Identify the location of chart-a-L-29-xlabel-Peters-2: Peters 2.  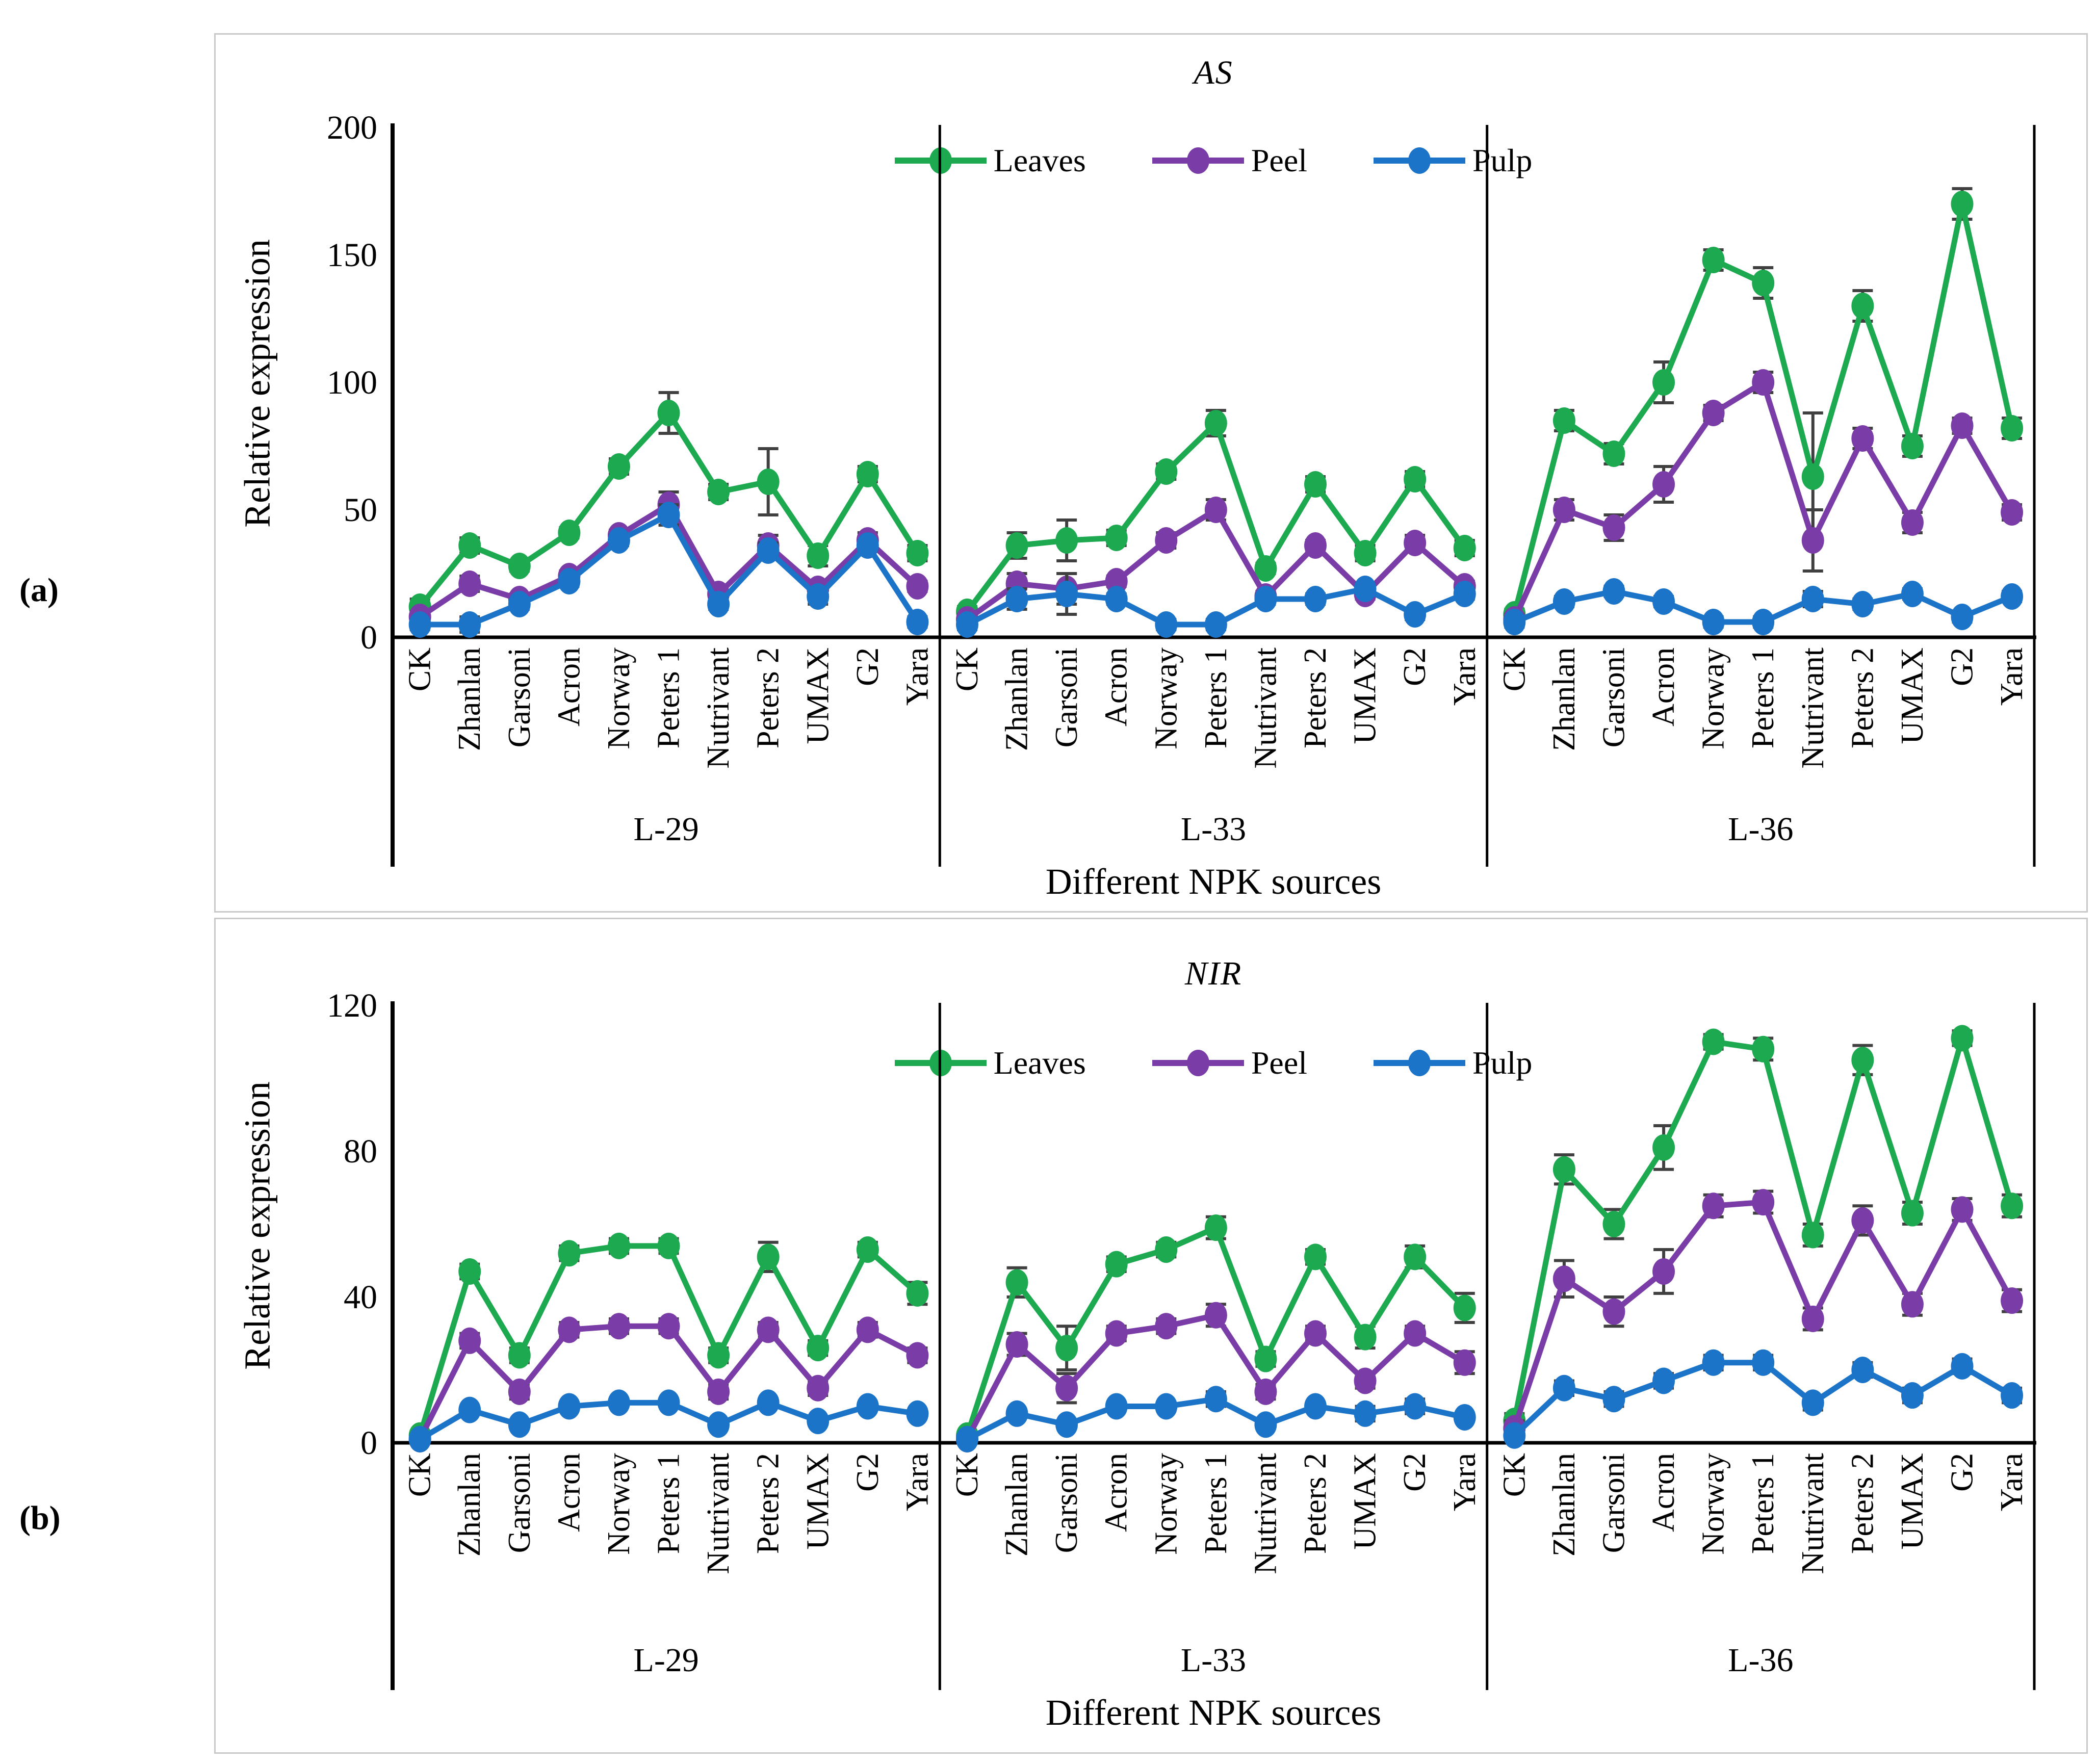
(768, 698).